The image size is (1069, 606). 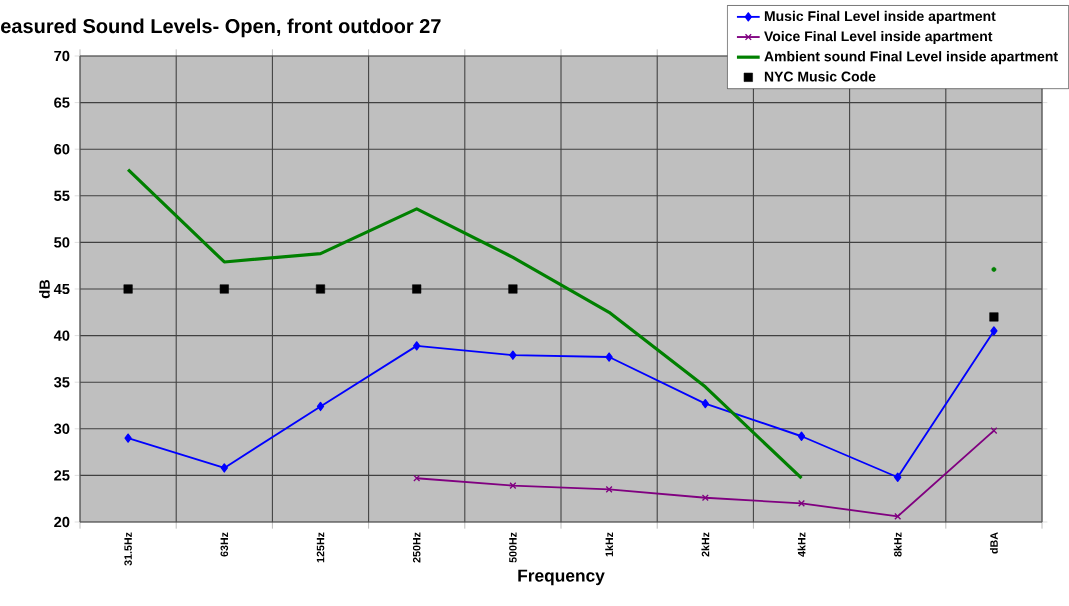 I want to click on legend-label: Voice Final Level inside apartment, so click(x=878, y=37).